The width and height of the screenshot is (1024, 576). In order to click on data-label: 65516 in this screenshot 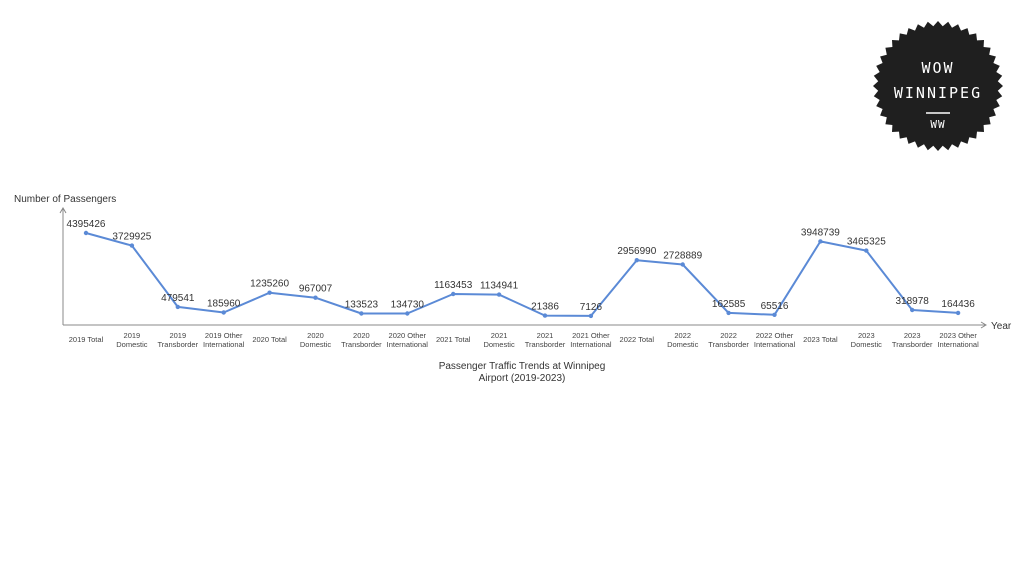, I will do `click(775, 306)`.